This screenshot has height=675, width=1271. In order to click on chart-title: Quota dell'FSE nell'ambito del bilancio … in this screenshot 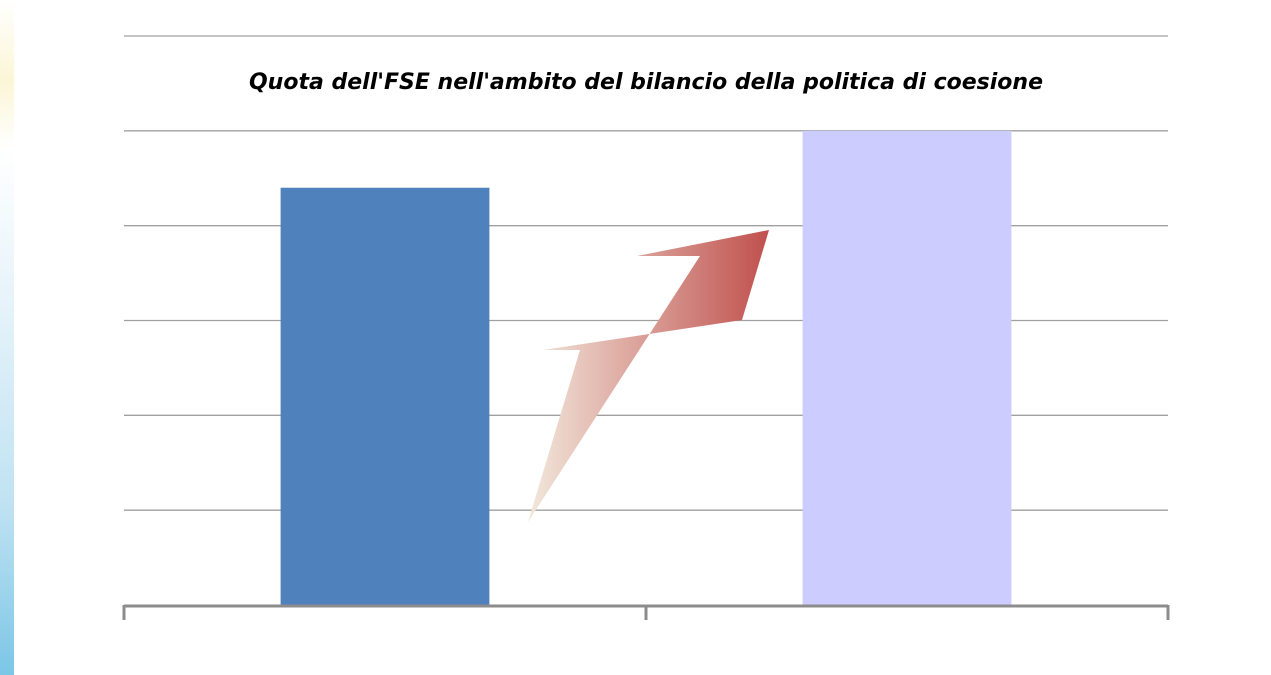, I will do `click(646, 82)`.